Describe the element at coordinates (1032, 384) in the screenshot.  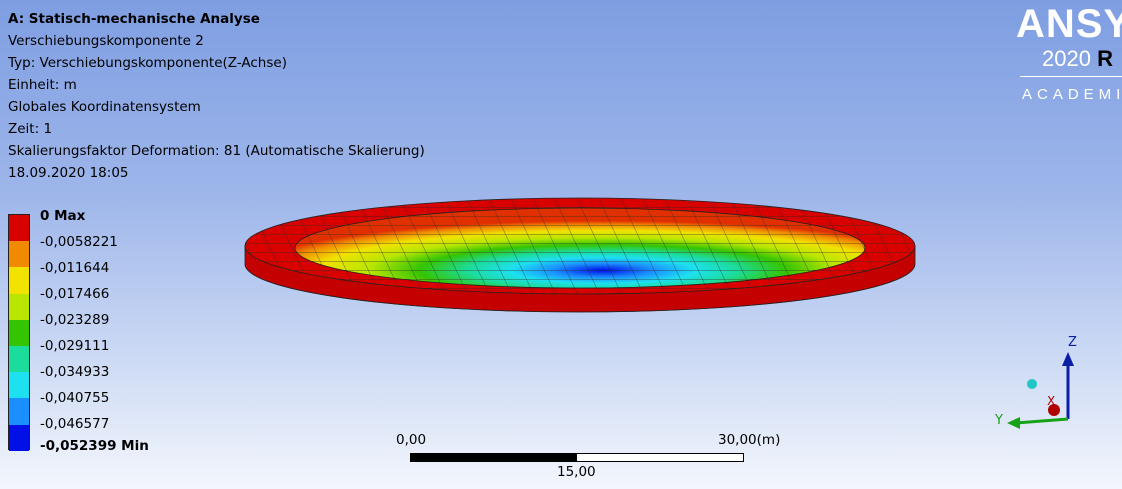
I see `isometric-view-icon` at that location.